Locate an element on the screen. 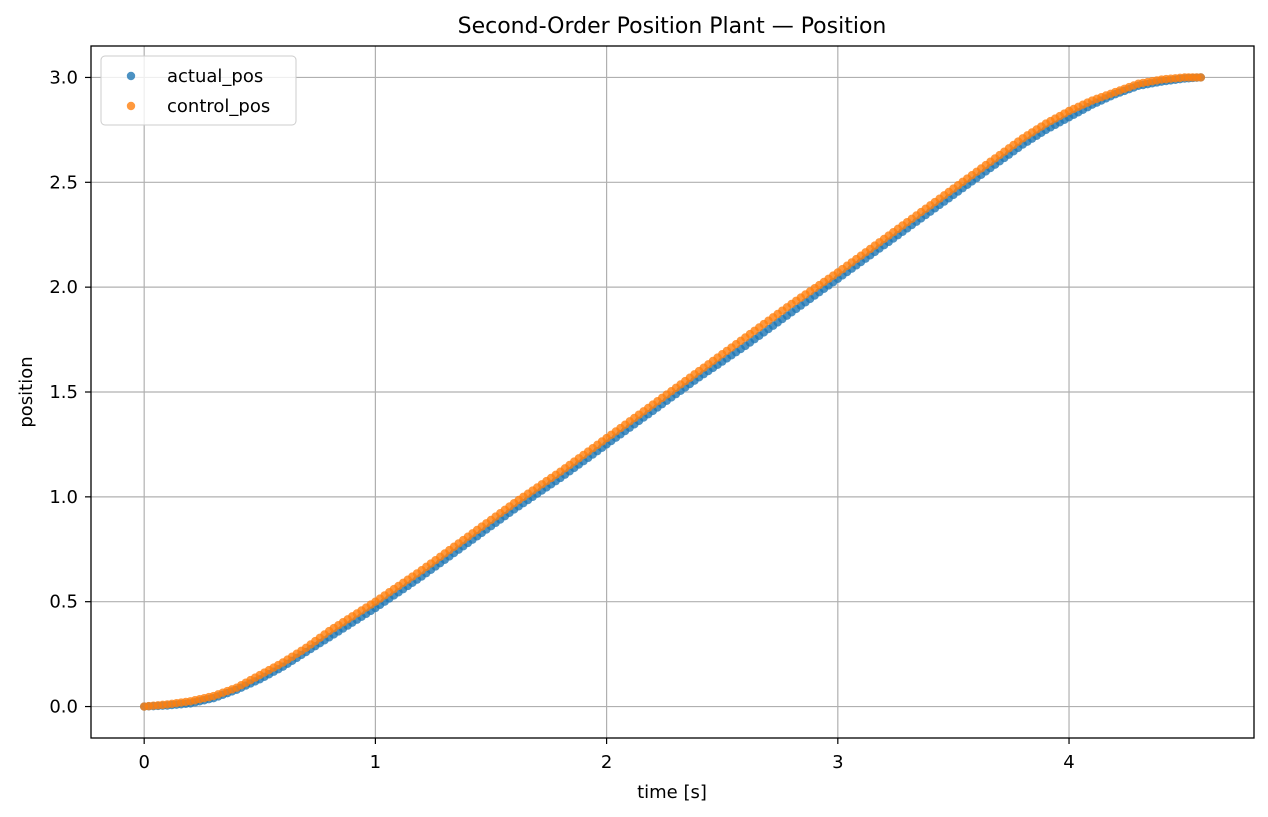 The width and height of the screenshot is (1268, 817). chart-title: Second-Order Position Plant — Position is located at coordinates (672, 26).